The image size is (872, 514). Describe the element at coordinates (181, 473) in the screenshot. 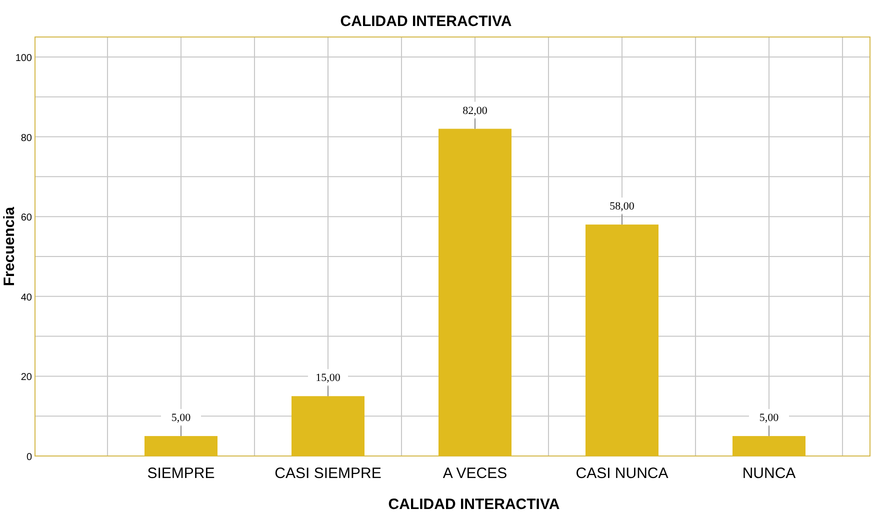

I see `x-tick-label: SIEMPRE` at that location.